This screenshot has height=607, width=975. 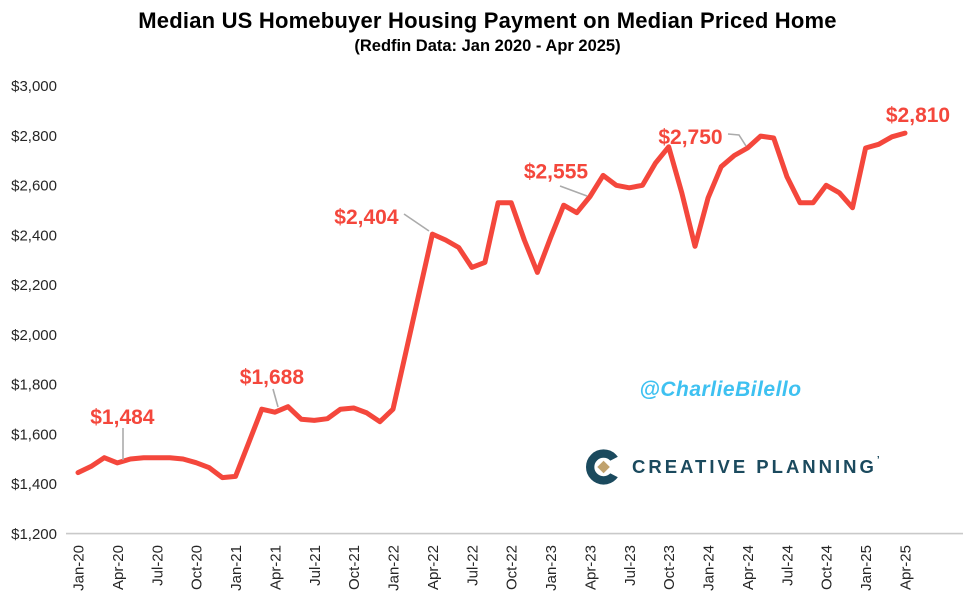 What do you see at coordinates (34, 86) in the screenshot?
I see `y-axis-tick-label: $3,000` at bounding box center [34, 86].